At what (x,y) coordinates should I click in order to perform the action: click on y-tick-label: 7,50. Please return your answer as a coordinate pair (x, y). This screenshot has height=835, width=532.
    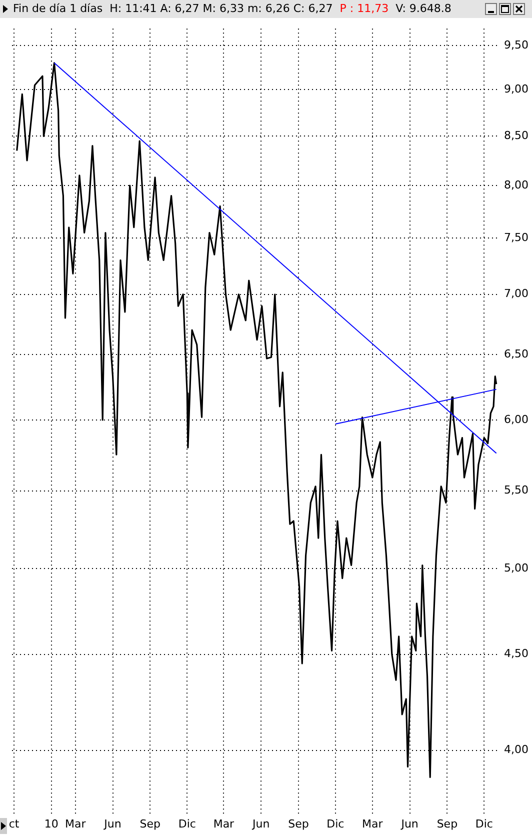
    Looking at the image, I should click on (516, 237).